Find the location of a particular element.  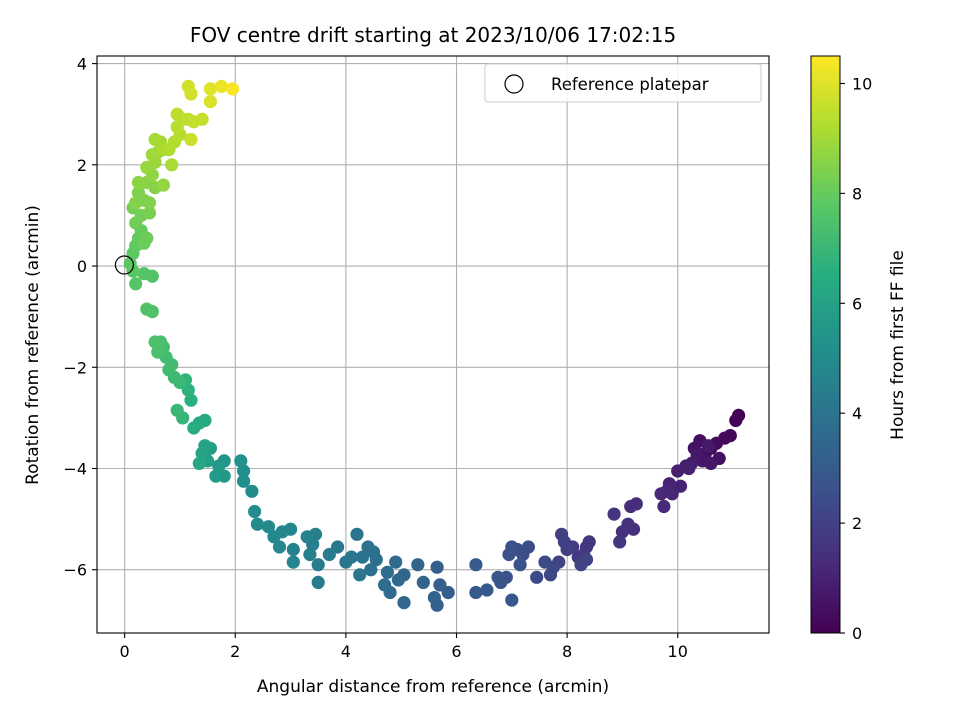

y-axis-label: Rotation from reference (arcmin) is located at coordinates (33, 345).